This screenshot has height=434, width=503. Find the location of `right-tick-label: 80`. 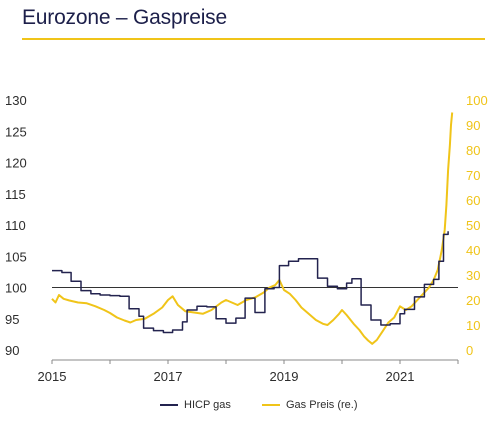

right-tick-label: 80 is located at coordinates (473, 150).